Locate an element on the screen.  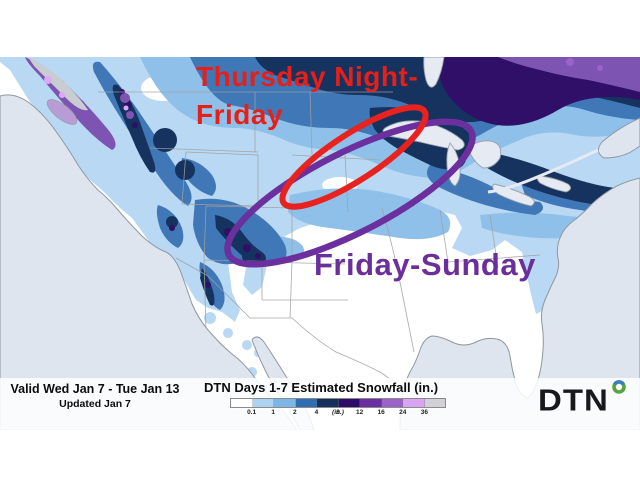
friday-sunday-ellipse is located at coordinates (350, 193).